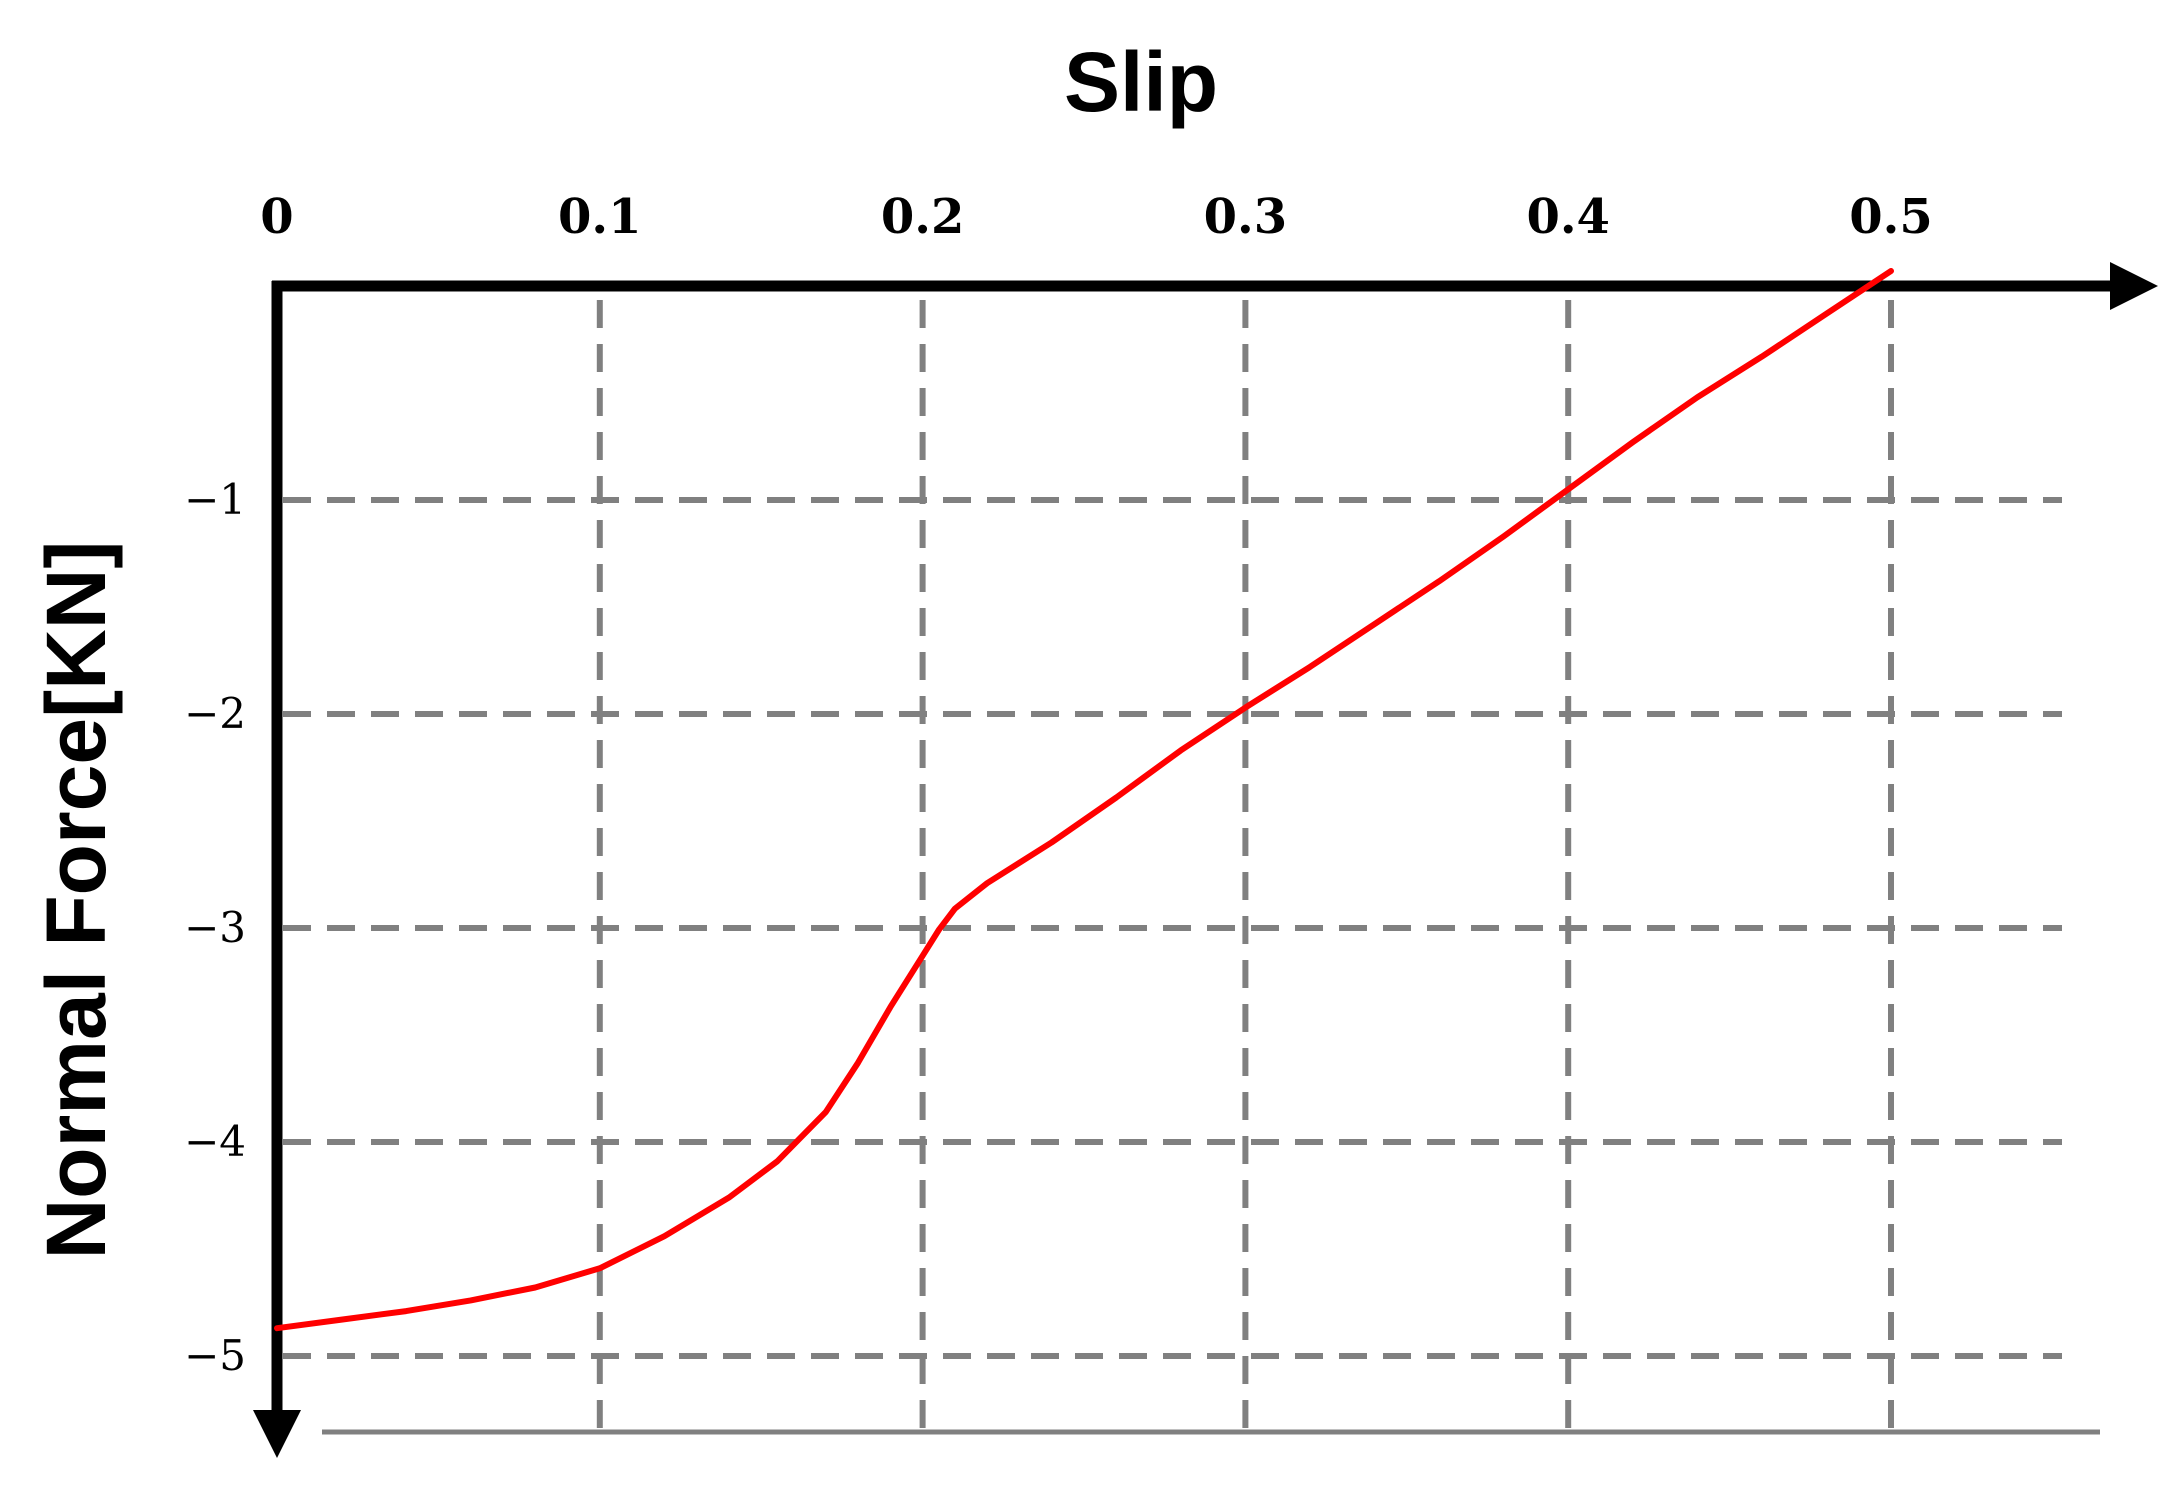 This screenshot has width=2170, height=1490. What do you see at coordinates (215, 1355) in the screenshot?
I see `y-tick-label-4: −5` at bounding box center [215, 1355].